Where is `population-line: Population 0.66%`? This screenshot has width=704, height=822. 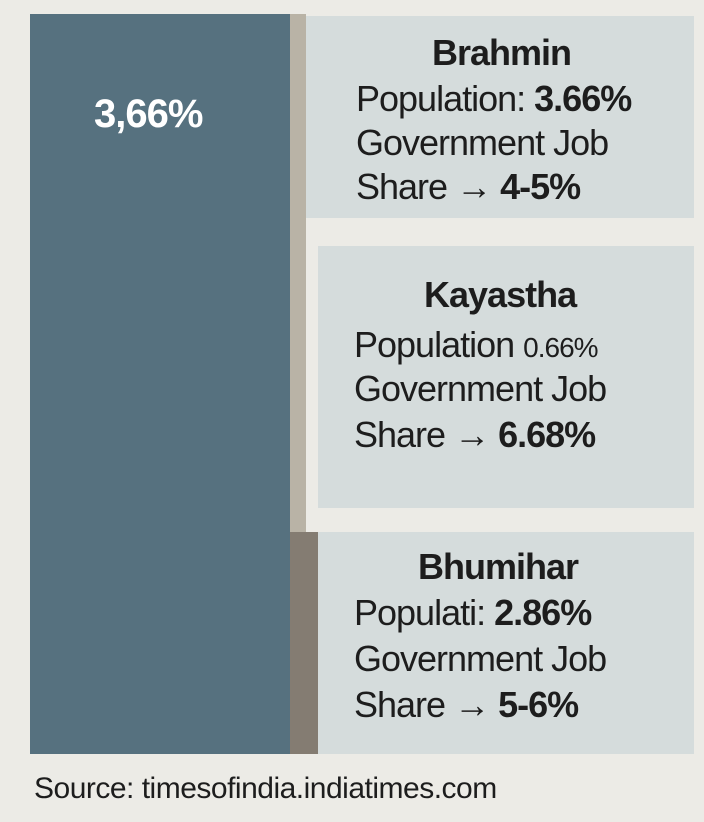 population-line: Population 0.66% is located at coordinates (476, 345).